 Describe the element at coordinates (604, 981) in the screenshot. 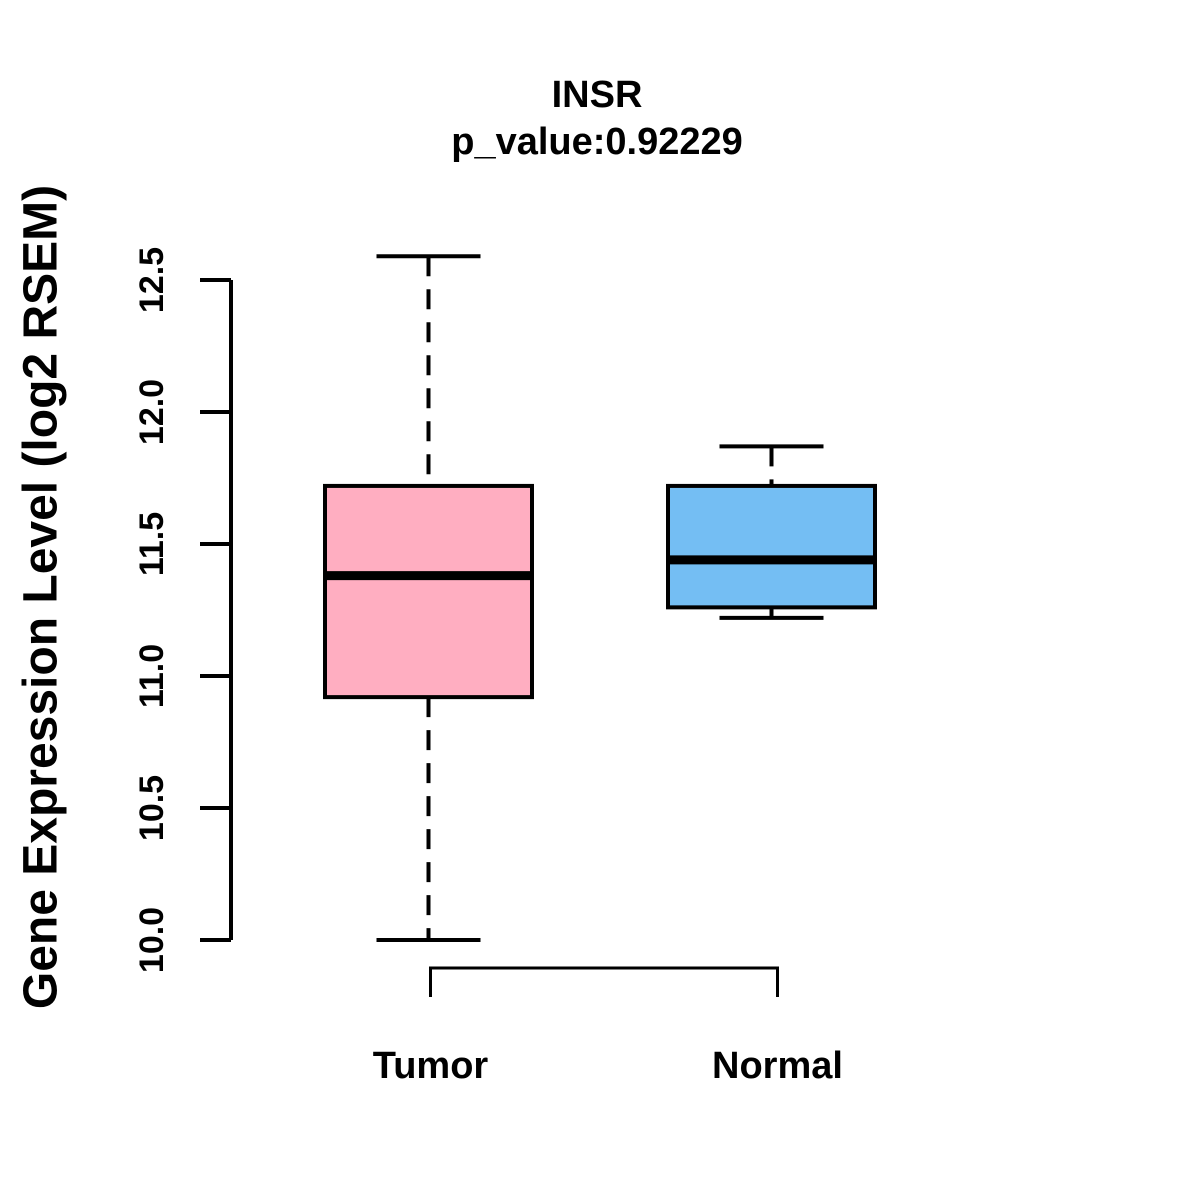

I see `comparison-bracket` at that location.